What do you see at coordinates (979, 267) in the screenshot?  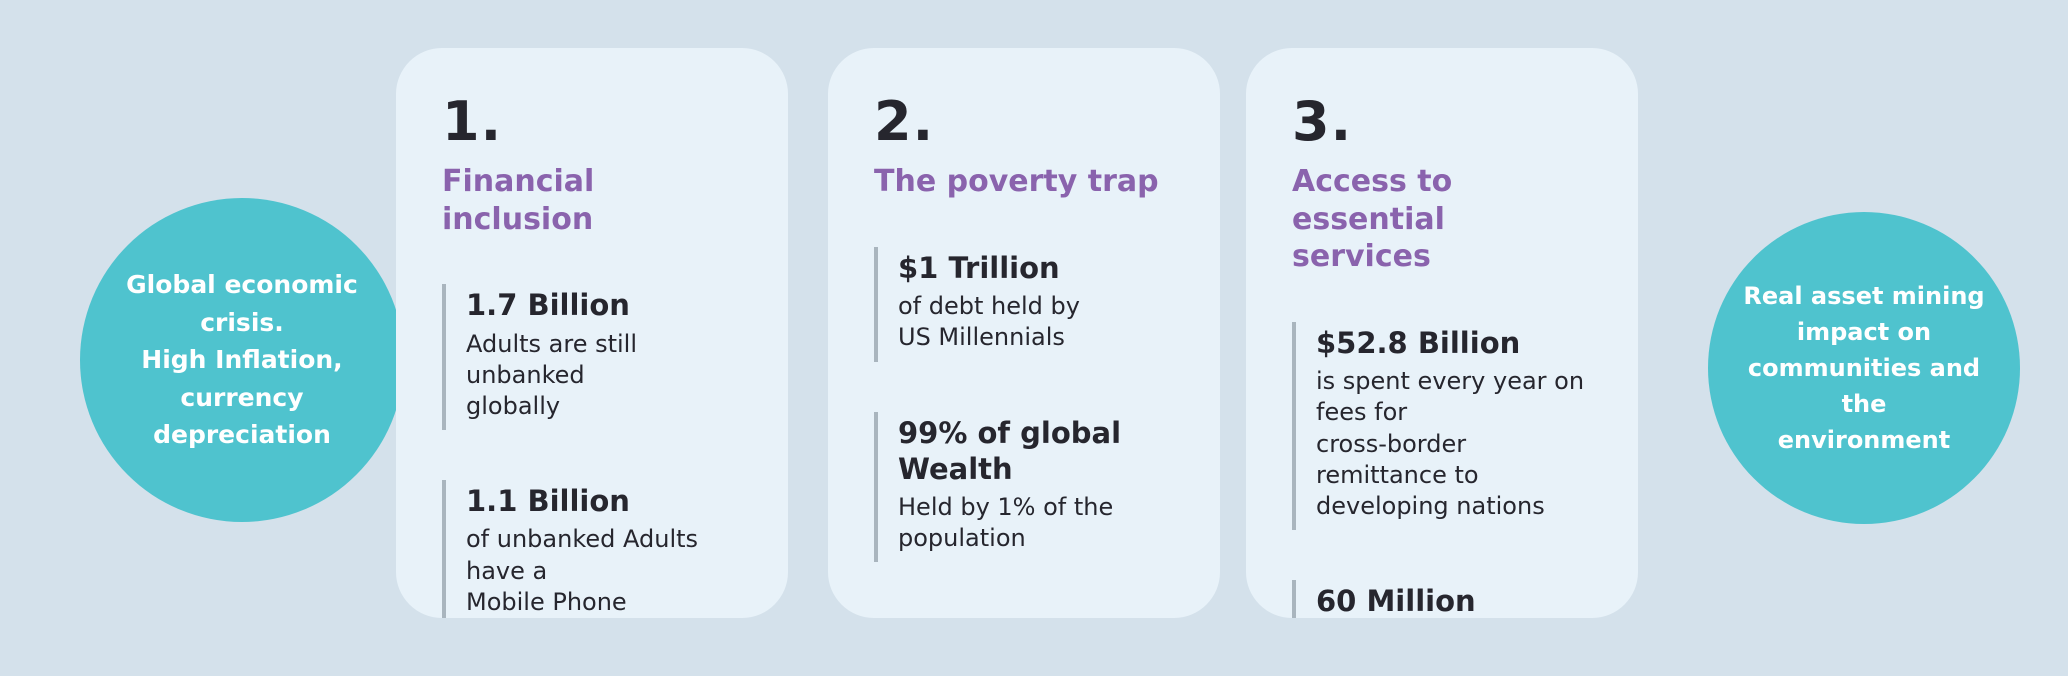 I see `stat-value: $1 Trillion` at bounding box center [979, 267].